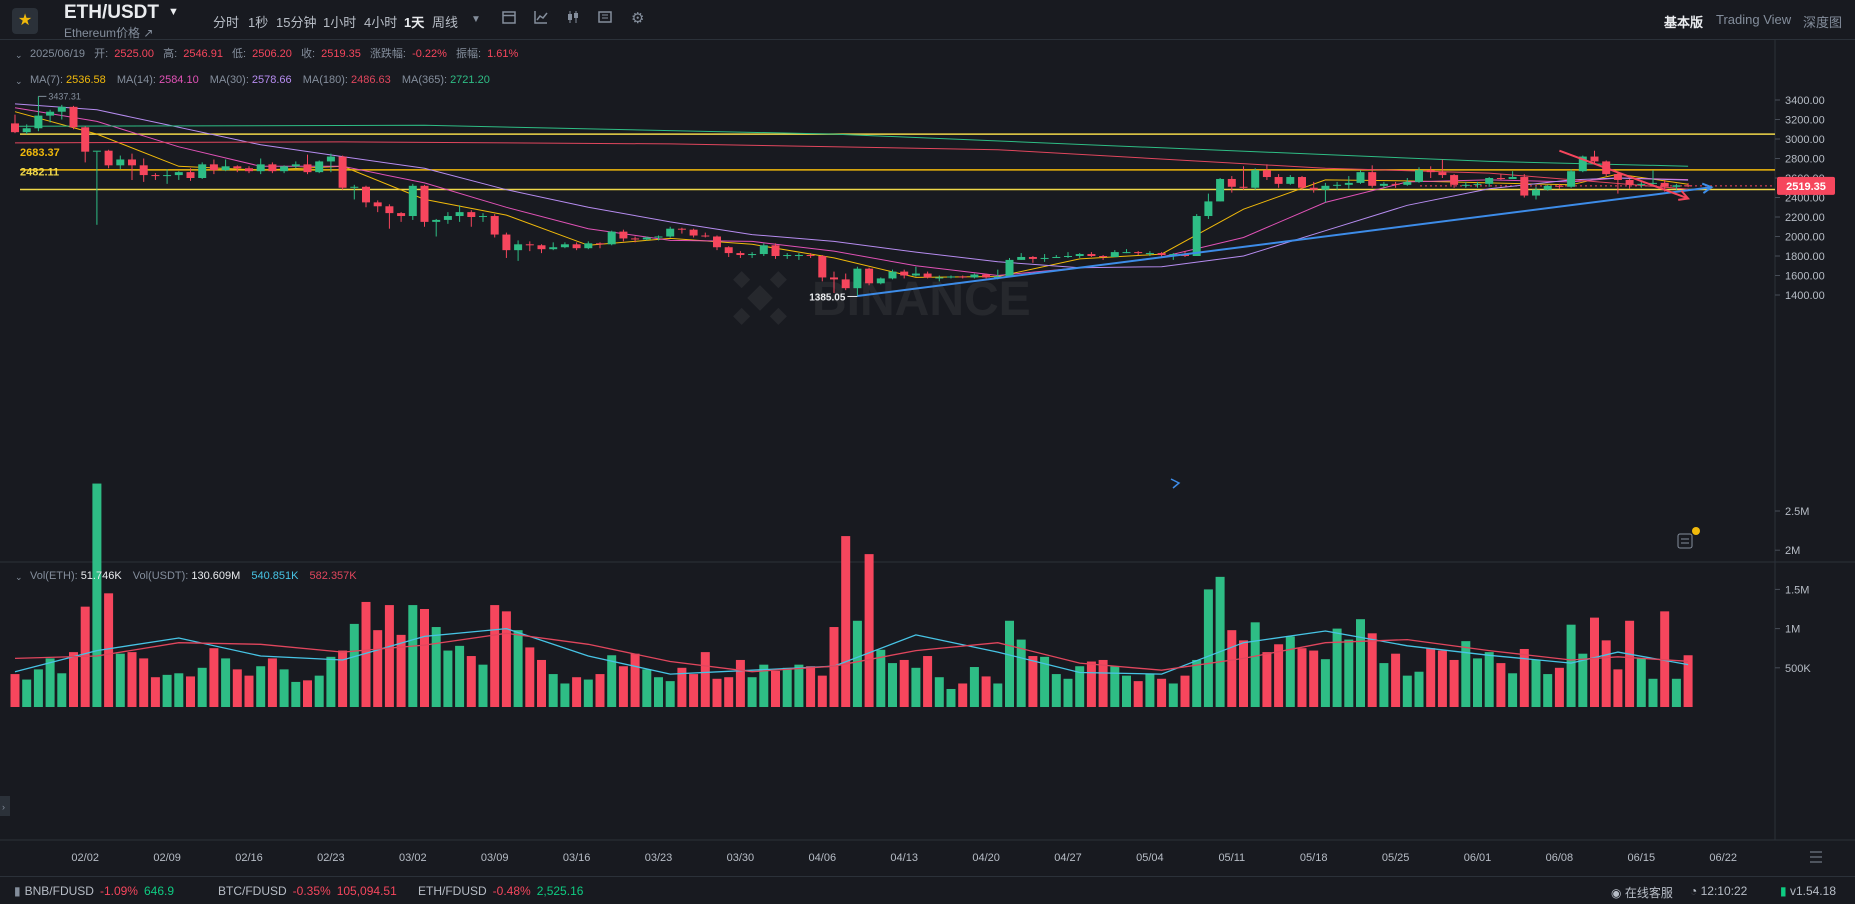 The width and height of the screenshot is (1855, 904). I want to click on alert-notification-icon, so click(1688, 538).